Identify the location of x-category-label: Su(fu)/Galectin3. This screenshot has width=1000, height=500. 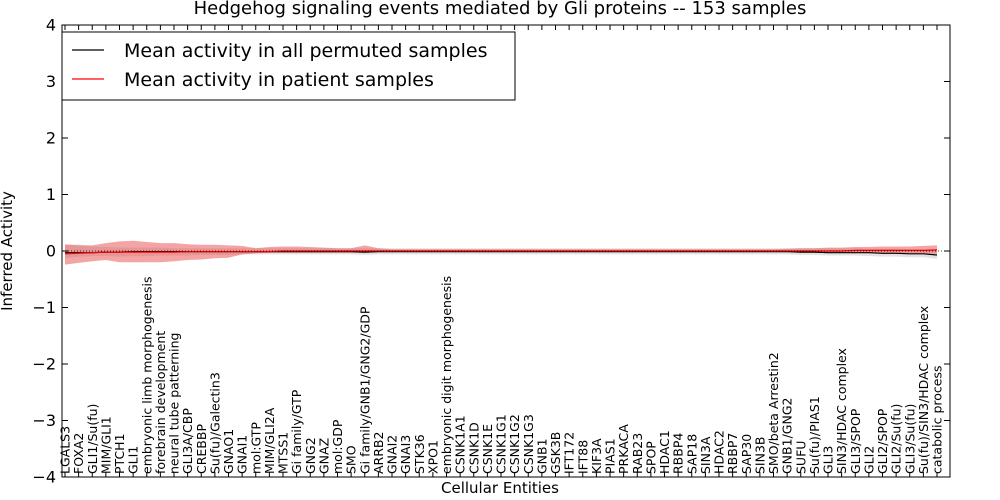
(214, 423).